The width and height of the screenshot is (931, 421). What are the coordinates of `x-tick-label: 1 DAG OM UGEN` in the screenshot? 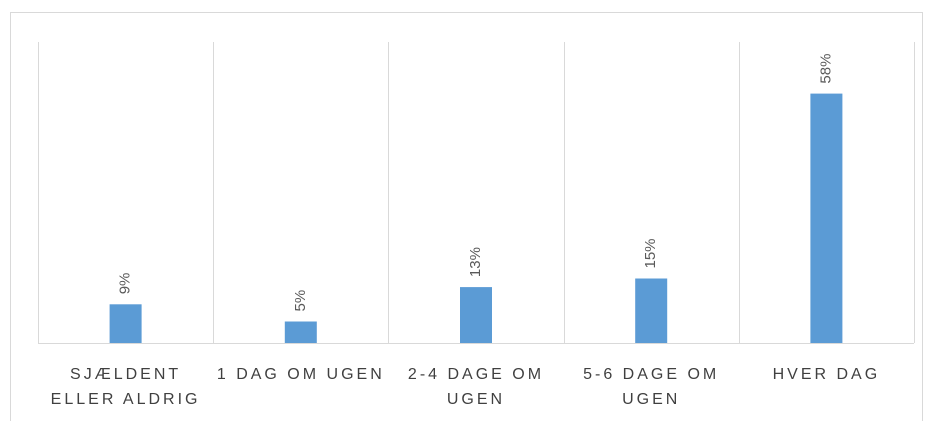 It's located at (300, 374).